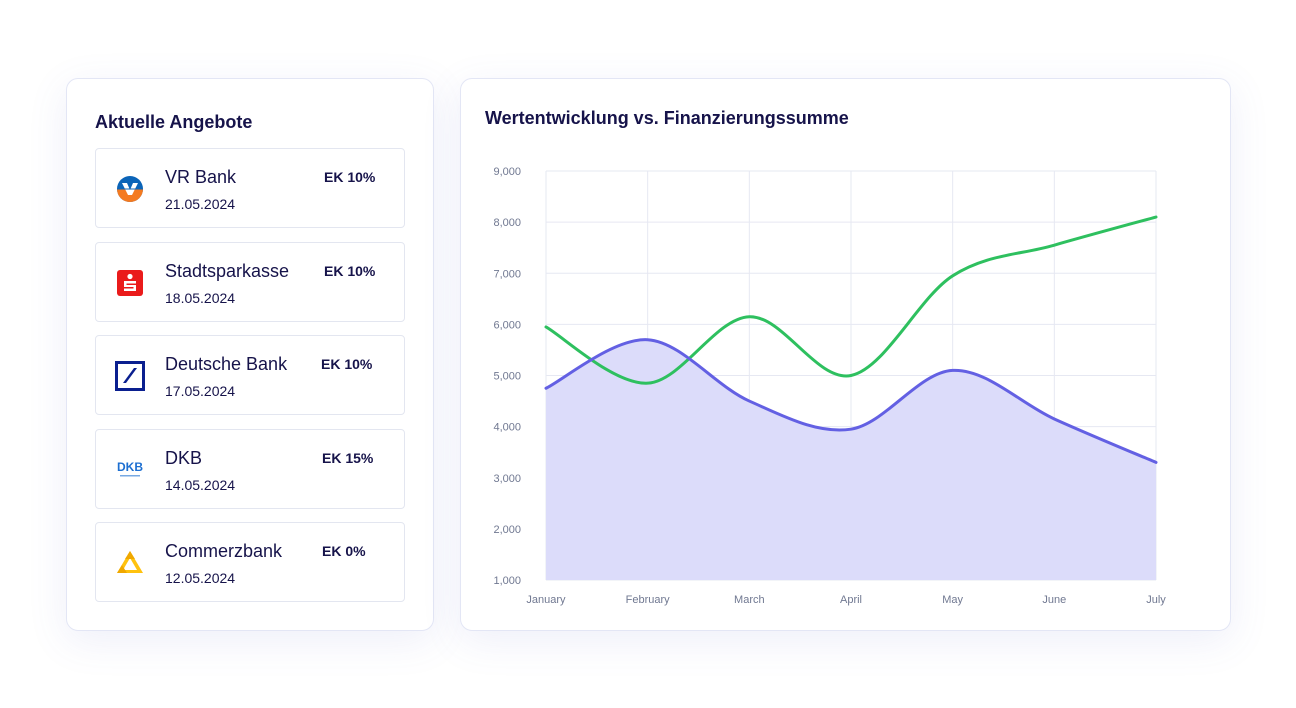 The width and height of the screenshot is (1296, 708). What do you see at coordinates (200, 204) in the screenshot?
I see `offer-date: 21.05.2024` at bounding box center [200, 204].